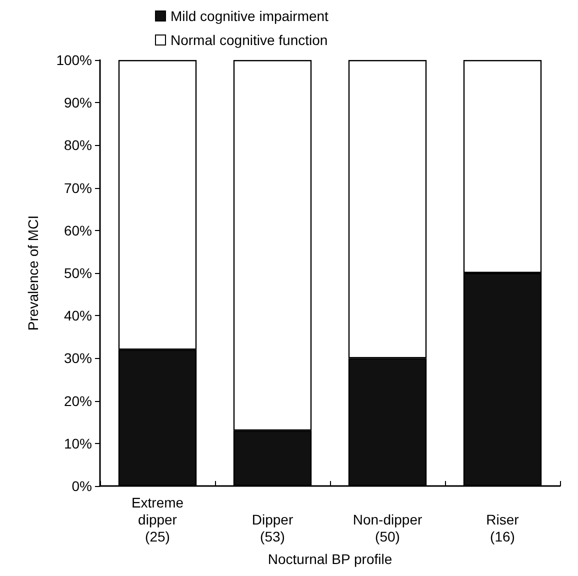  I want to click on y-tick-label: 90%, so click(78, 102).